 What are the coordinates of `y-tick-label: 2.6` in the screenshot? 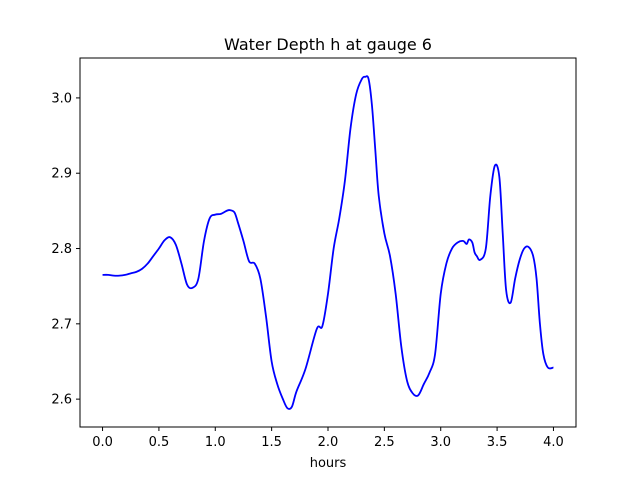 It's located at (61, 400).